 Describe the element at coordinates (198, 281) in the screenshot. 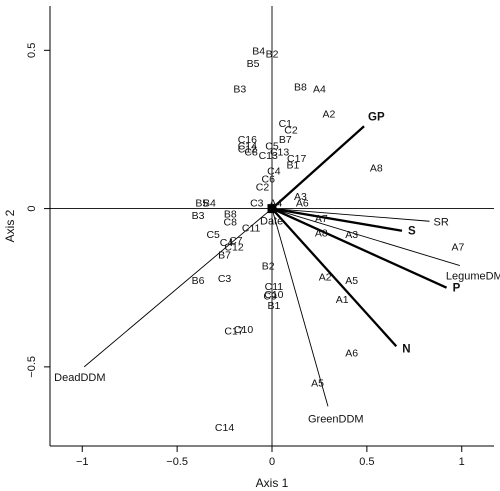

I see `point-label: B6` at that location.